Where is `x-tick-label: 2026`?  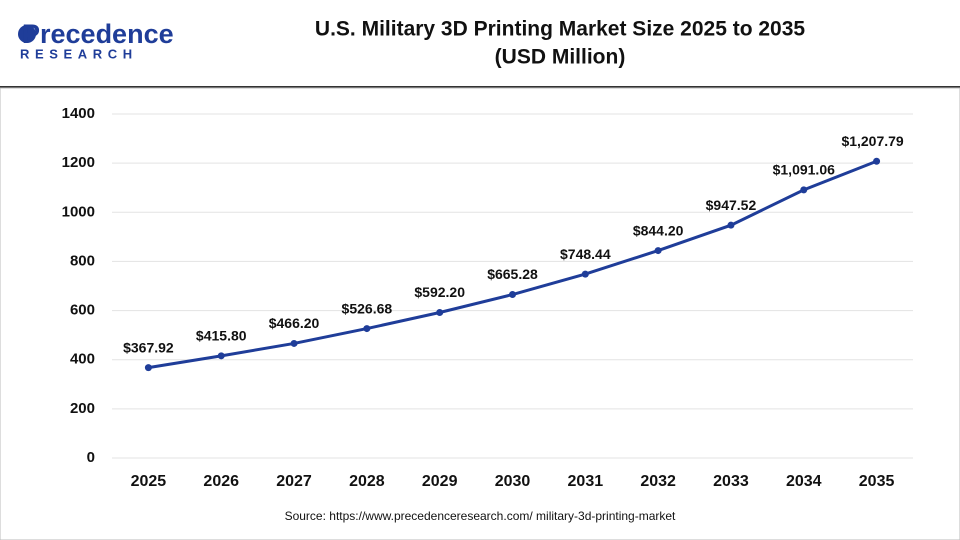
x-tick-label: 2026 is located at coordinates (221, 481).